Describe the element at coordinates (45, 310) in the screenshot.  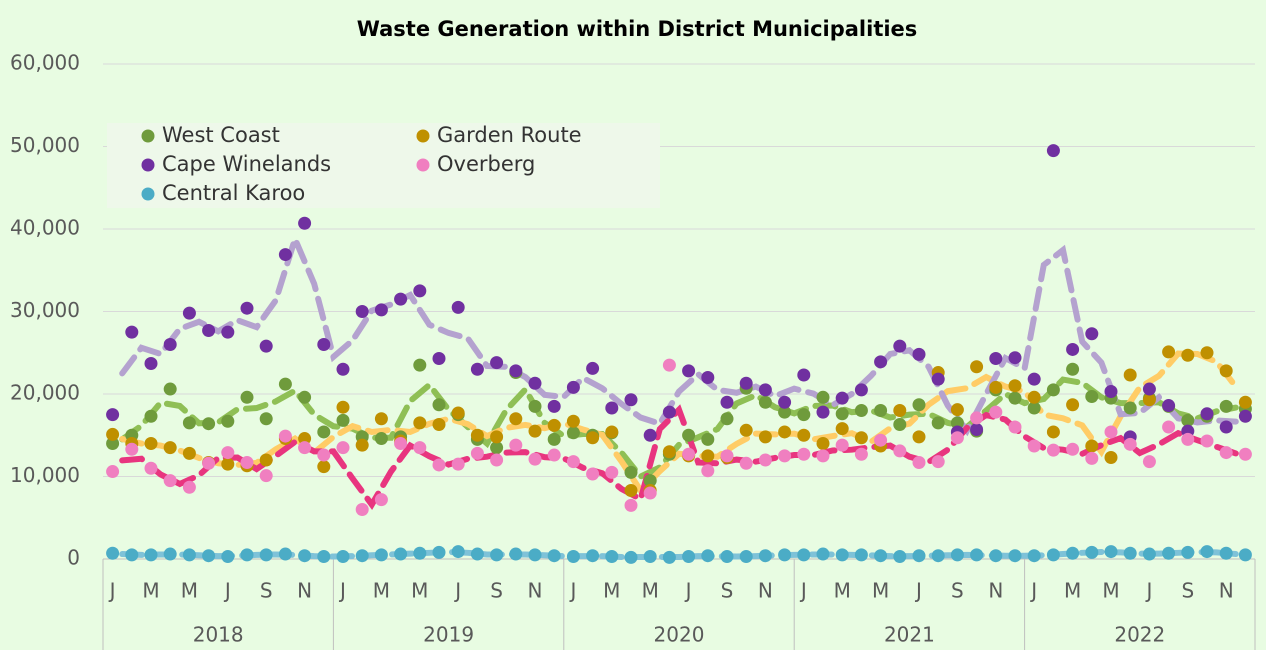
I see `y-tick-label: 30,000` at that location.